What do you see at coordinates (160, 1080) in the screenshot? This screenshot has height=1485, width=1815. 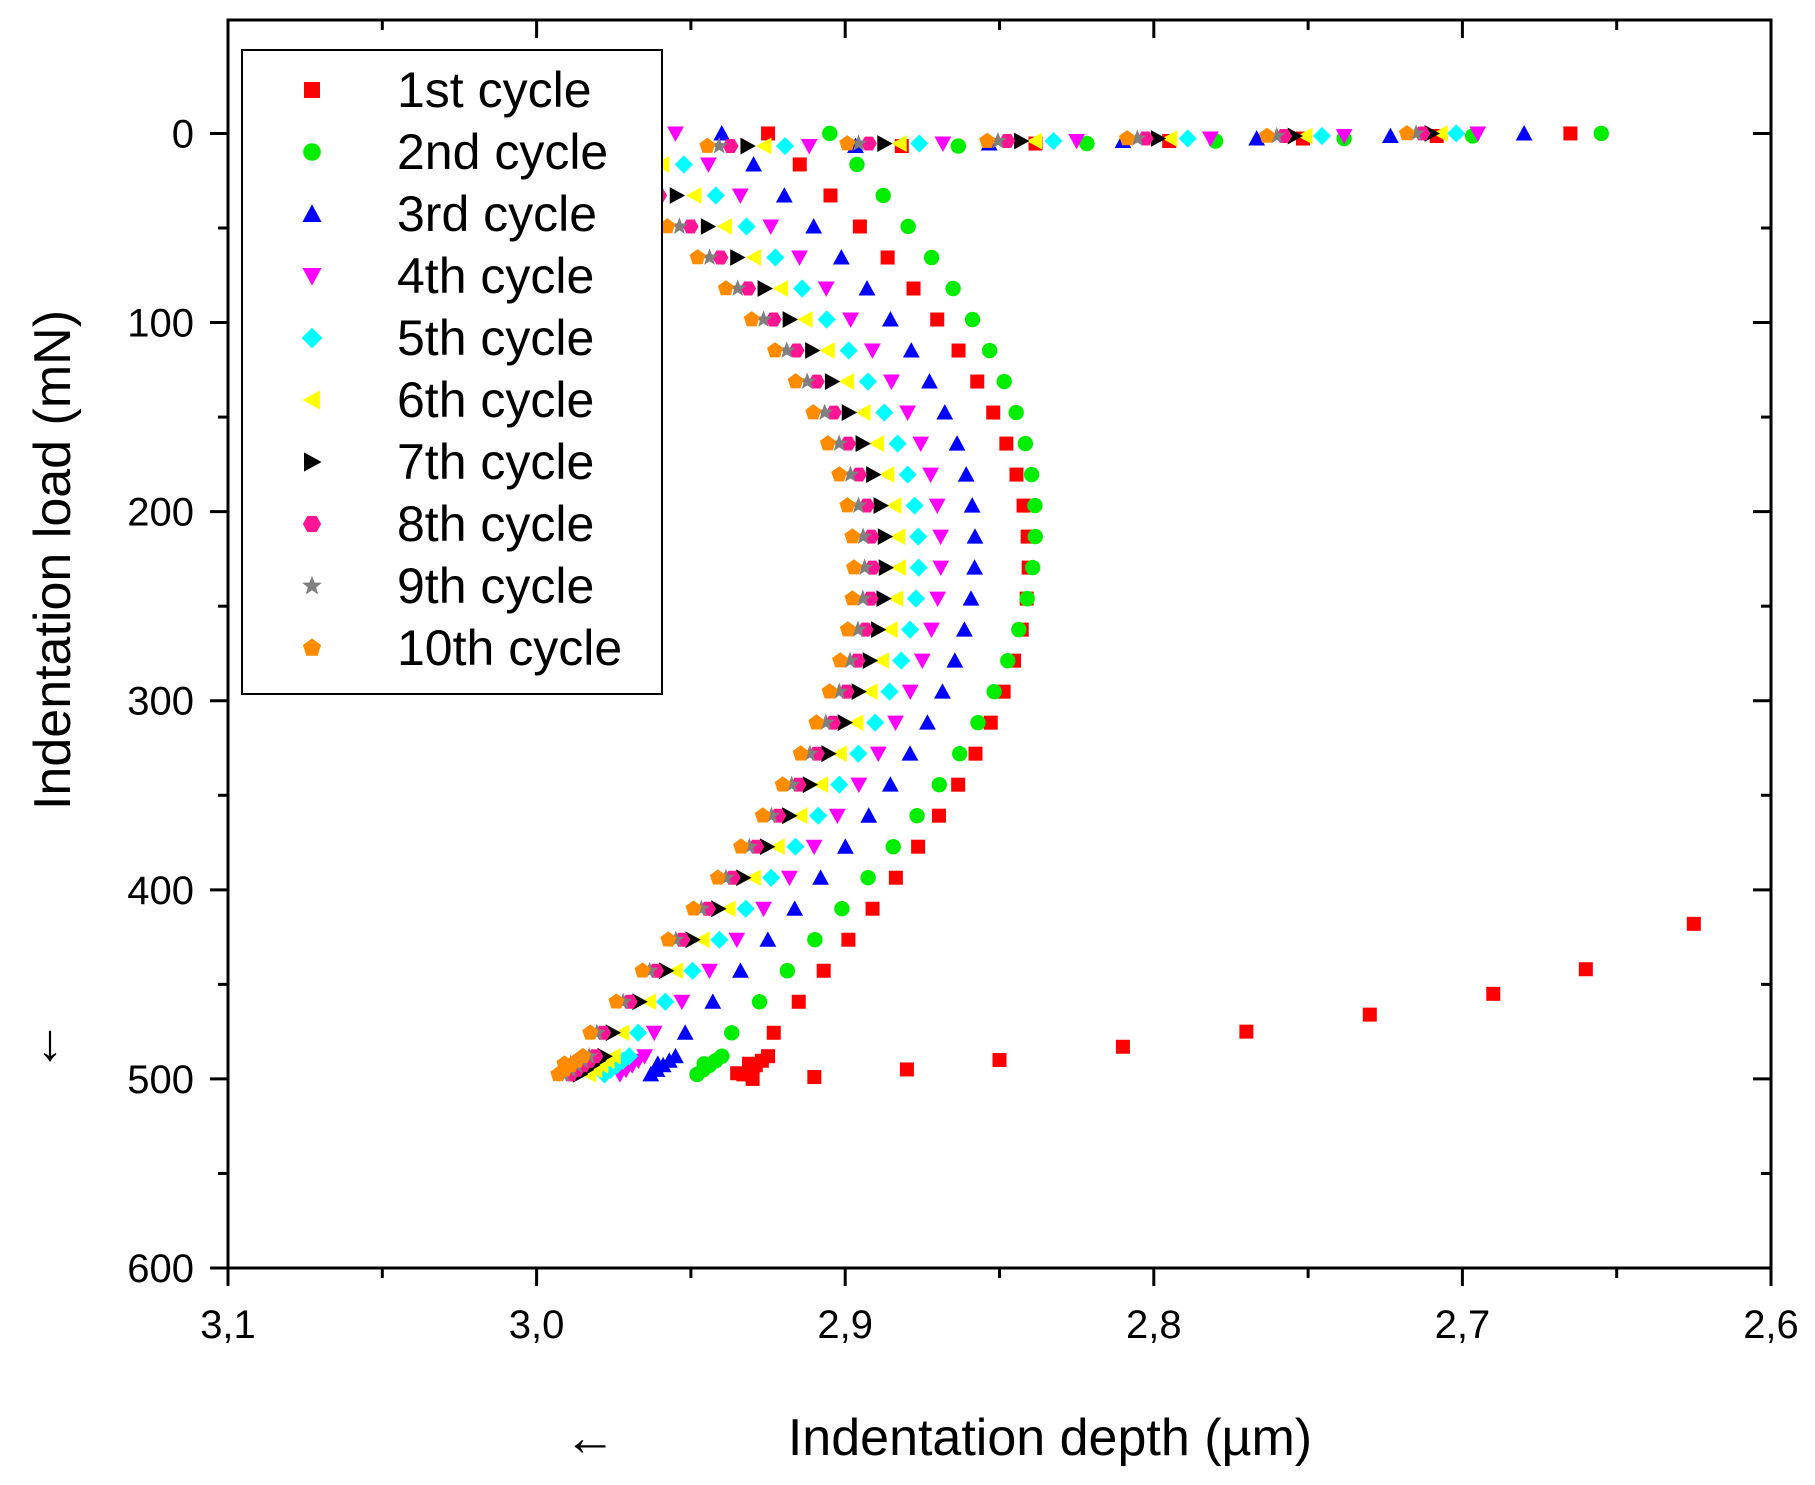 I see `y-tick-label: 500` at bounding box center [160, 1080].